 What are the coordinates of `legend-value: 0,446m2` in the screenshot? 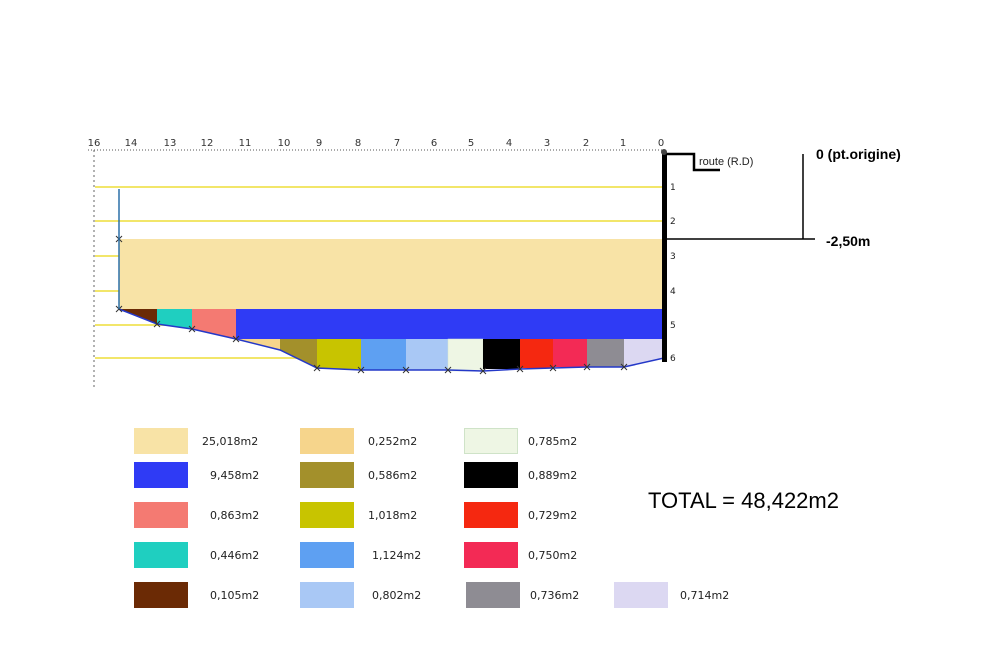 It's located at (235, 555).